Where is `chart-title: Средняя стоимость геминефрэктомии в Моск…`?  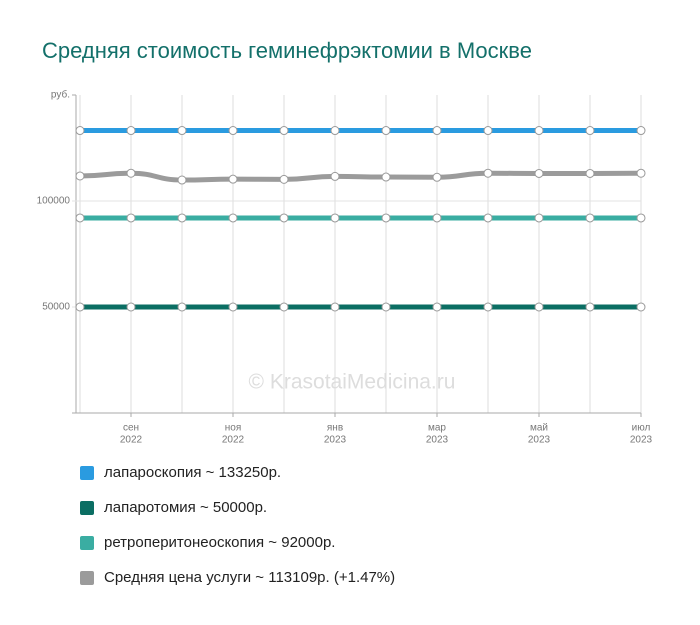
chart-title: Средняя стоимость геминефрэктомии в Моск… is located at coordinates (287, 50).